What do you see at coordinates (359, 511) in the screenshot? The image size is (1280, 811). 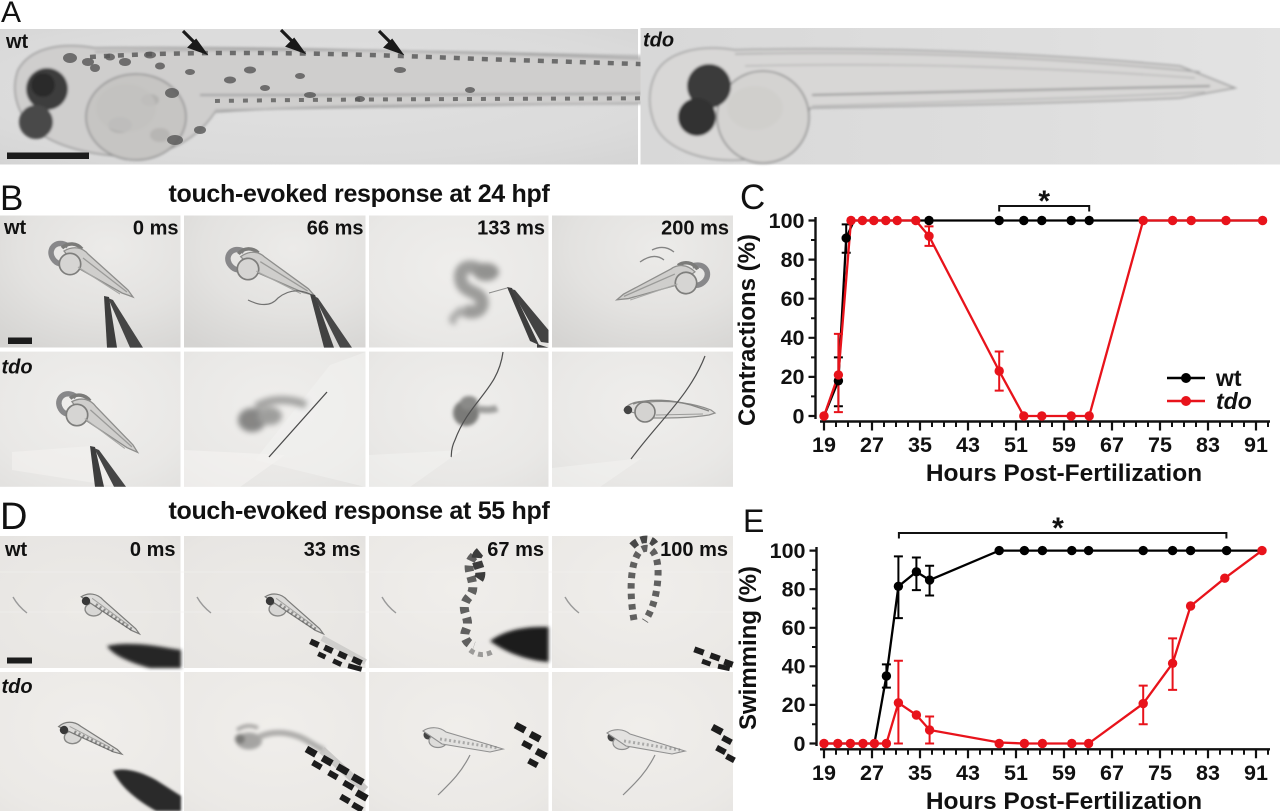 I see `svg-text:touch-evoked response at 55 hp: touch-evoked response at 55 hpf` at bounding box center [359, 511].